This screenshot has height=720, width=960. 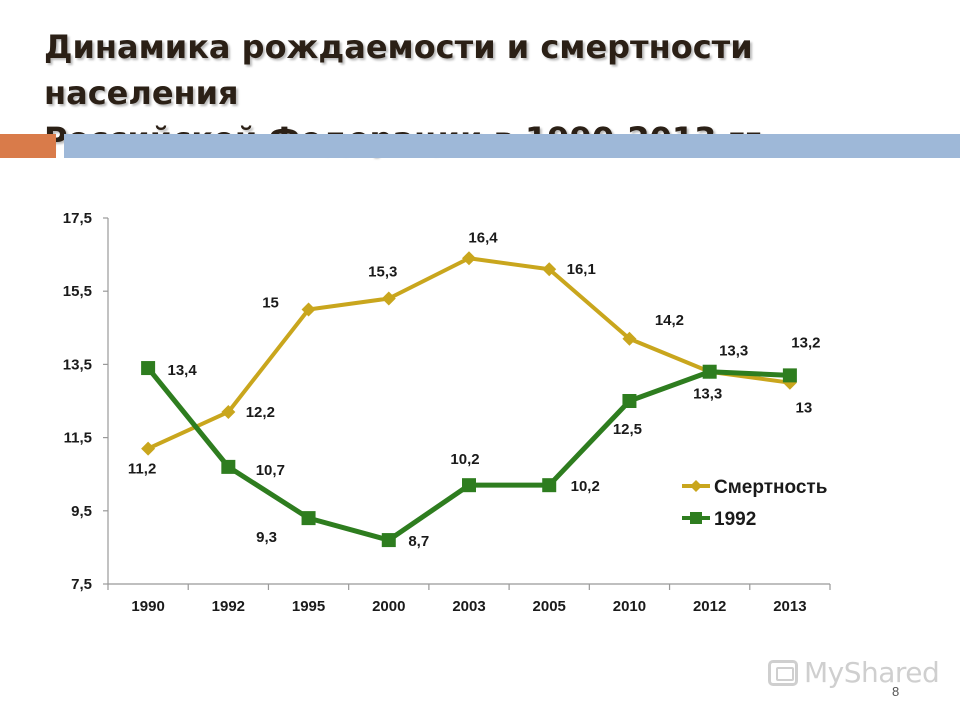 I want to click on x-tick-label: 1995, so click(x=308, y=606).